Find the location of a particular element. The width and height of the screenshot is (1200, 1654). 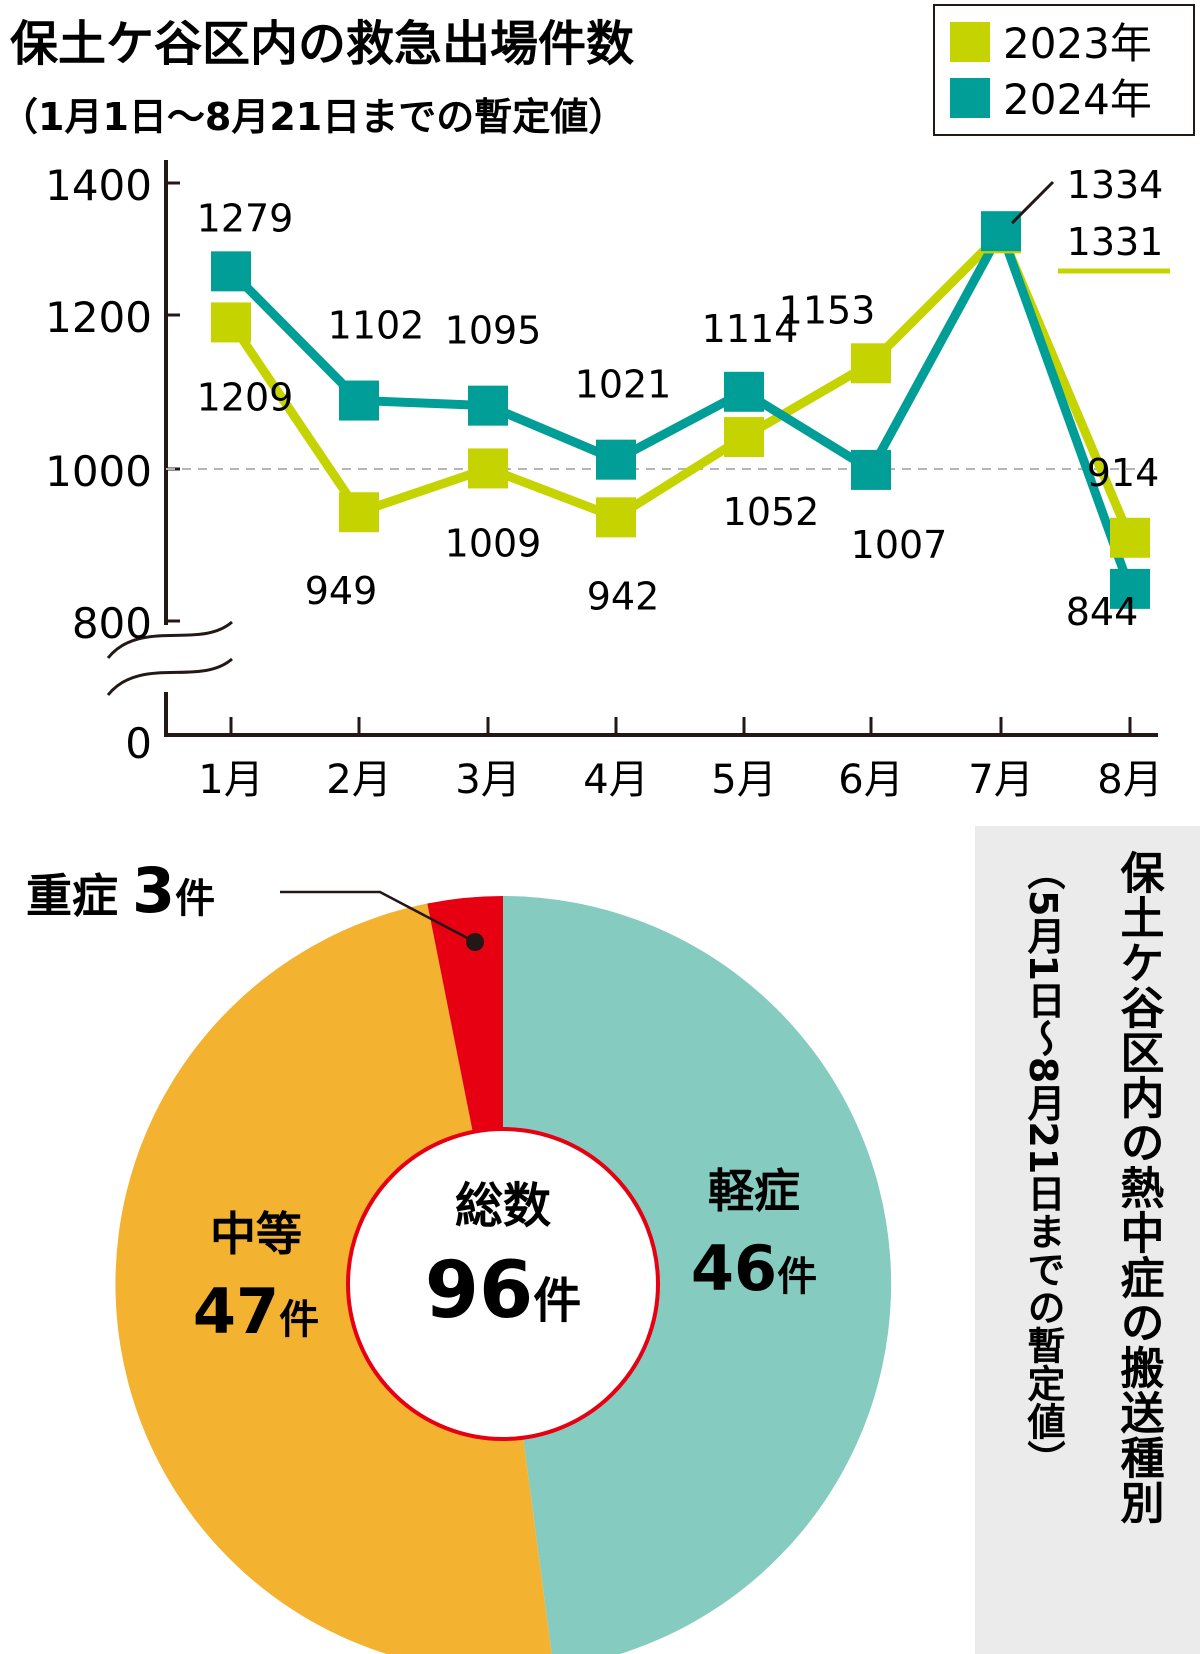

data-label-2024年-8月: 844 is located at coordinates (1102, 612).